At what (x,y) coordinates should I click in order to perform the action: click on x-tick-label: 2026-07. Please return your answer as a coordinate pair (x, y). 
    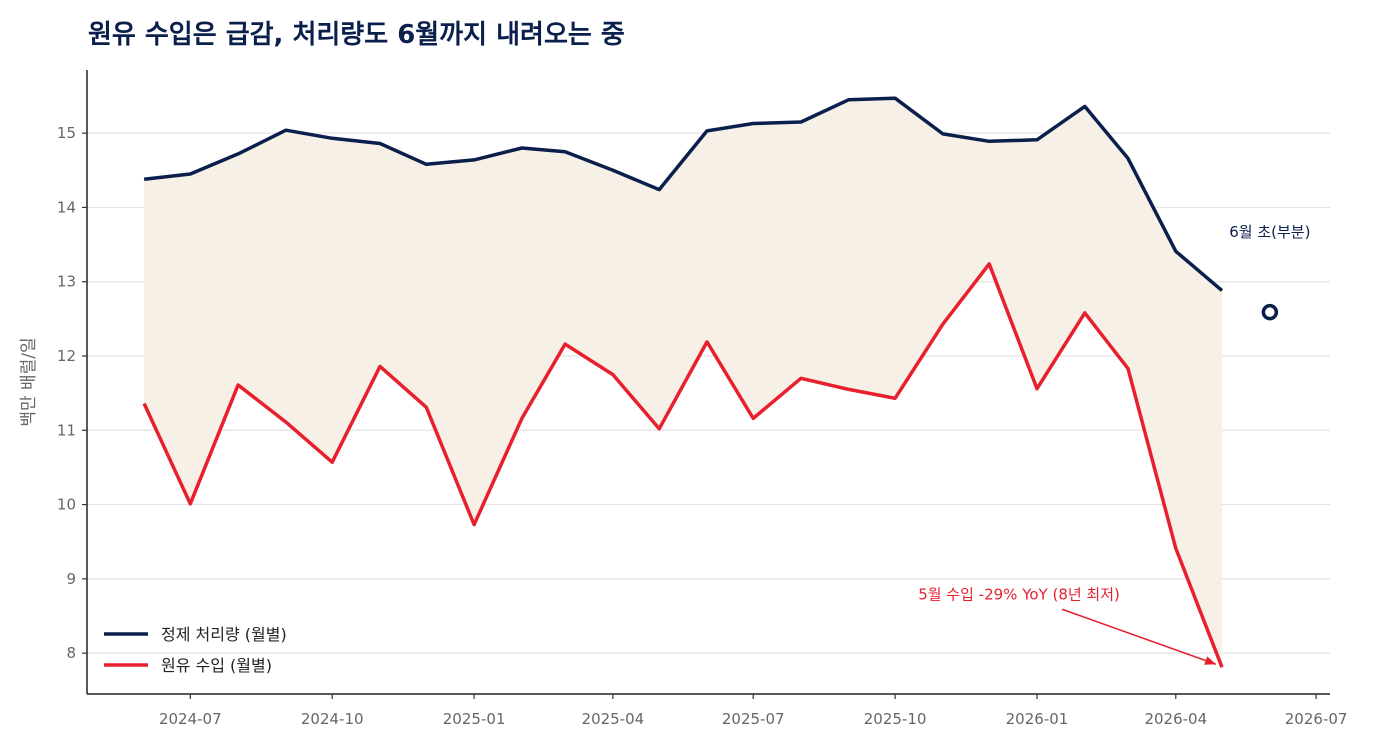
    Looking at the image, I should click on (1316, 719).